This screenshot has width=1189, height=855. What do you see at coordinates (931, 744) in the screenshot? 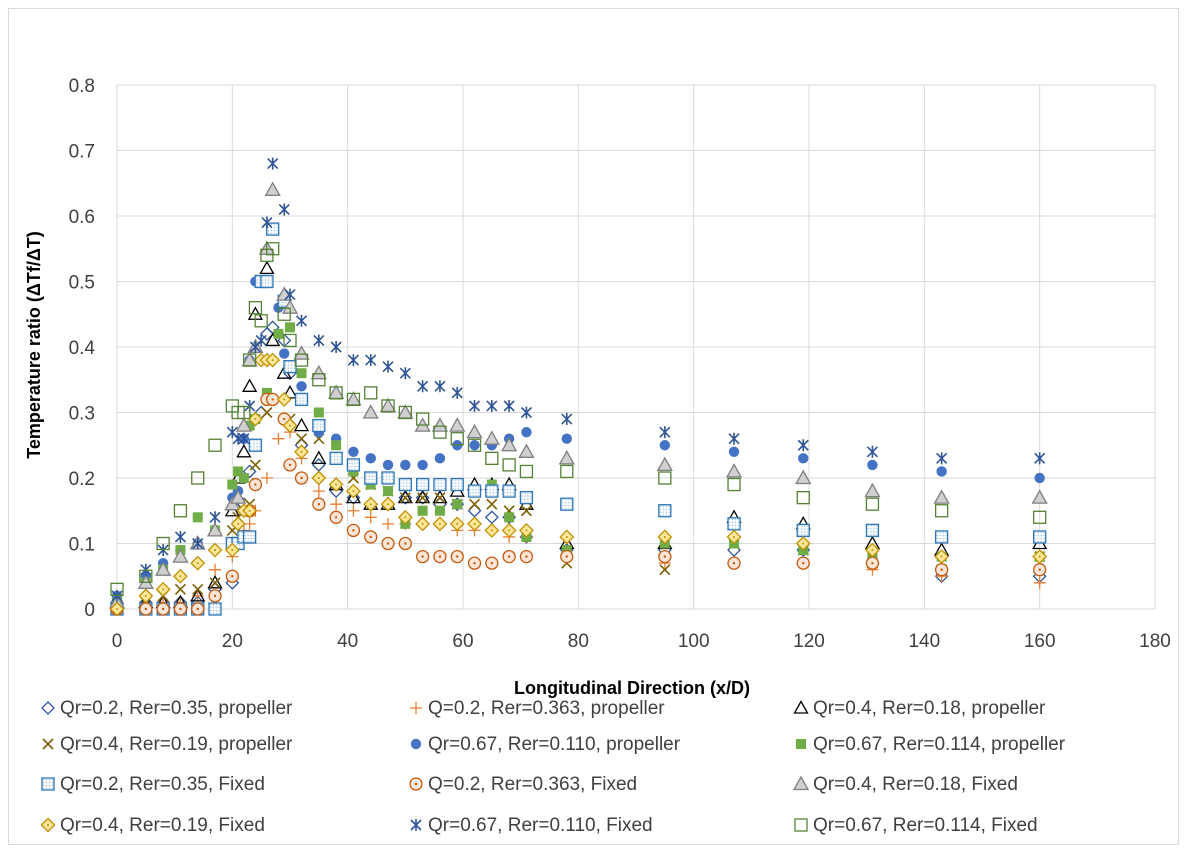
I see `legend-item: Qr=0.67, Rer=0.114, propeller` at bounding box center [931, 744].